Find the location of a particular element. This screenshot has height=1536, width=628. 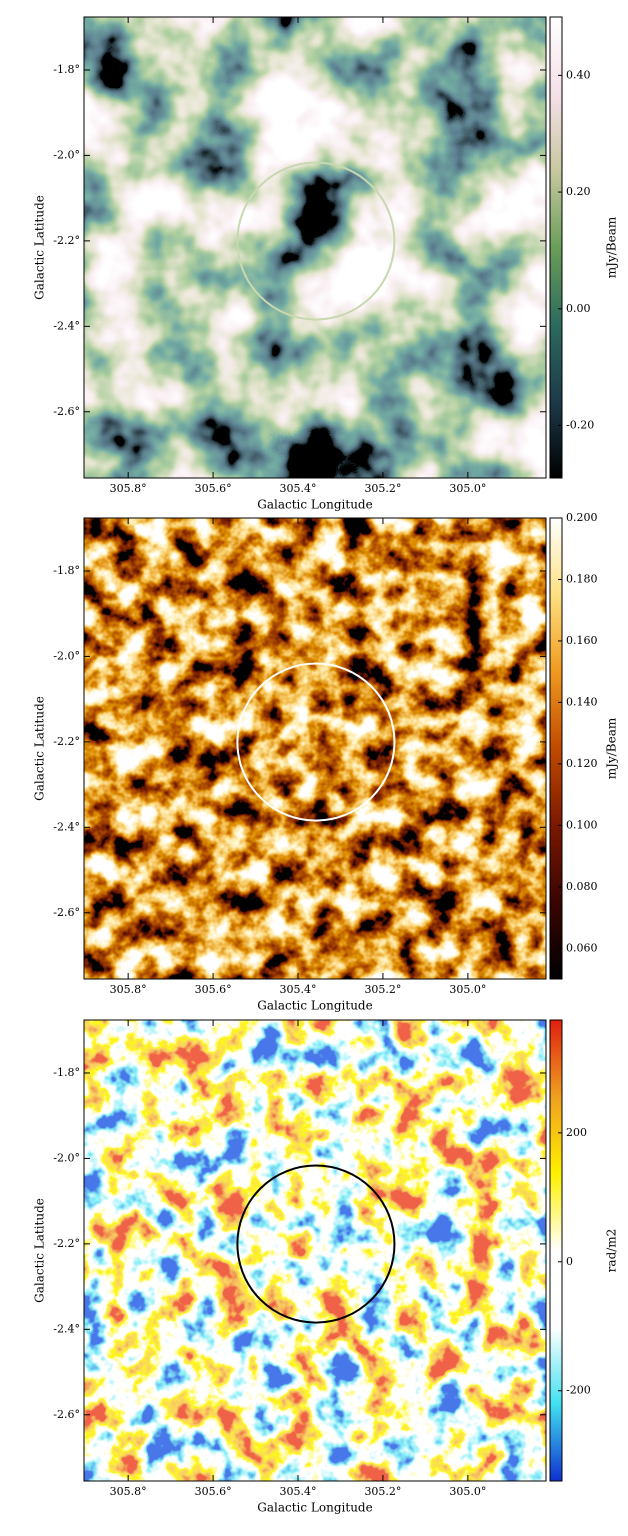

colorbar-tick-label: -0.20 is located at coordinates (580, 424).